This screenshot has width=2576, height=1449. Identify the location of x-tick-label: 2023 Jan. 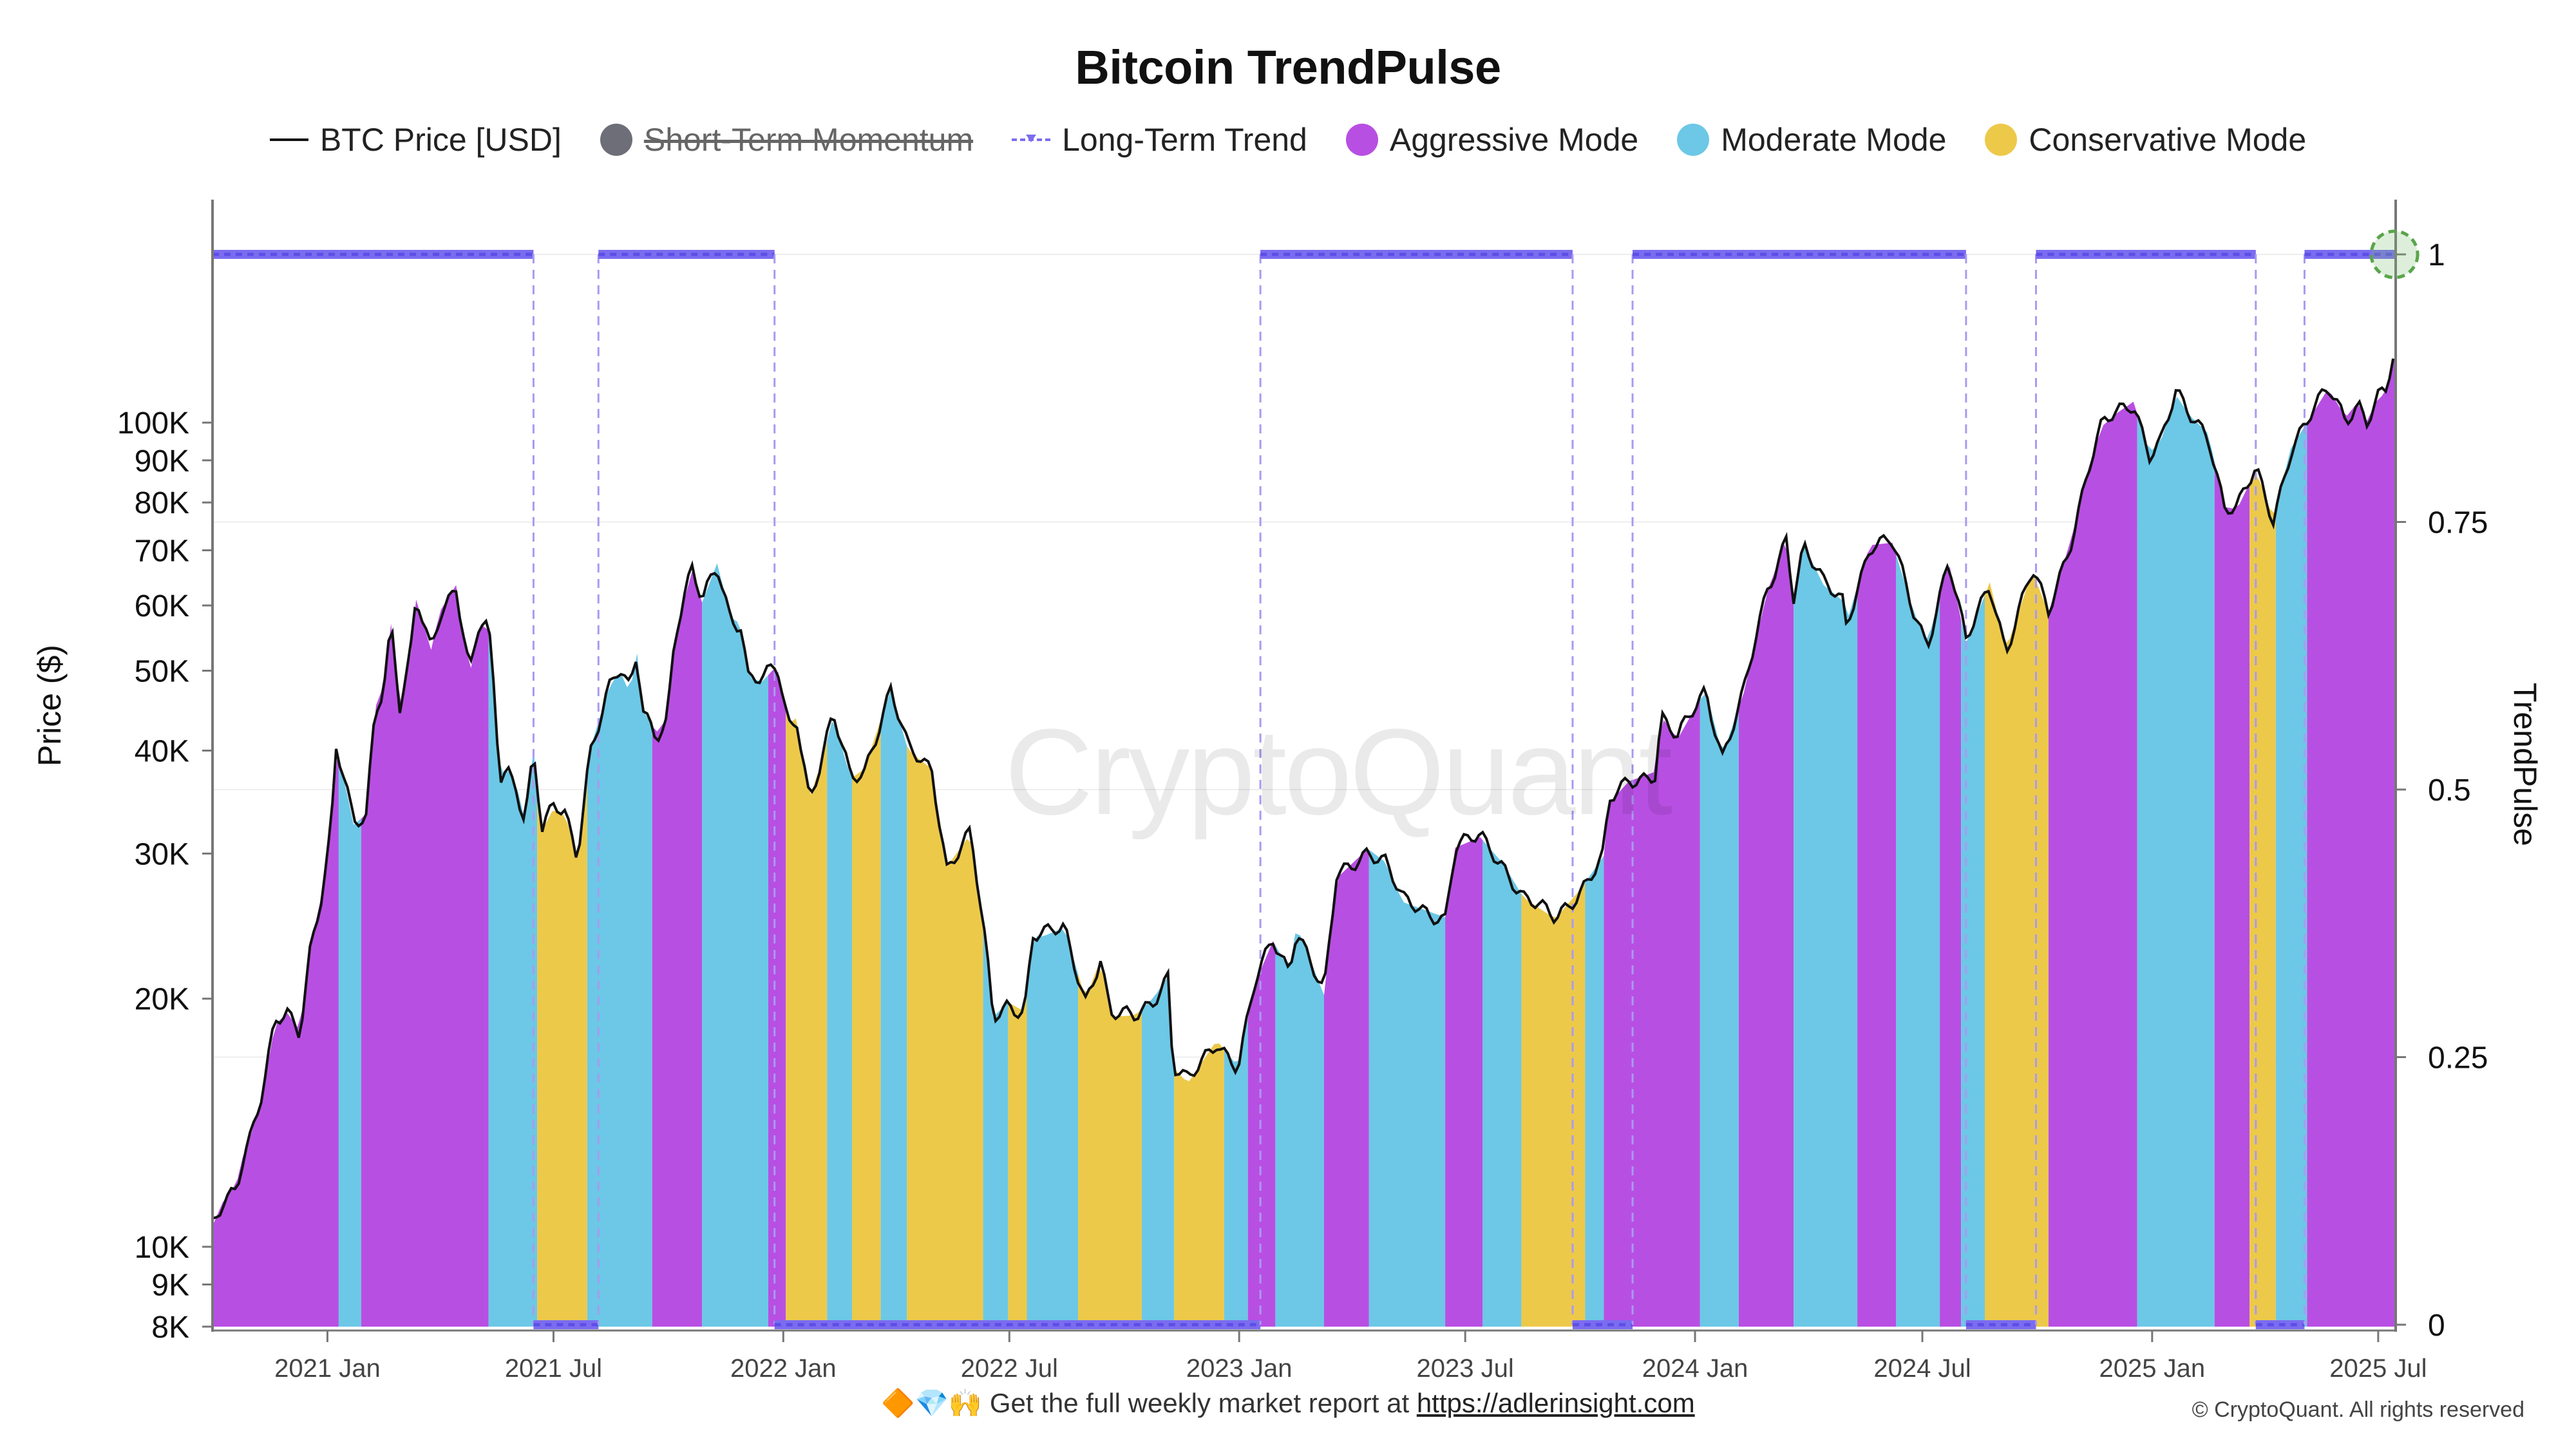
(1239, 1368).